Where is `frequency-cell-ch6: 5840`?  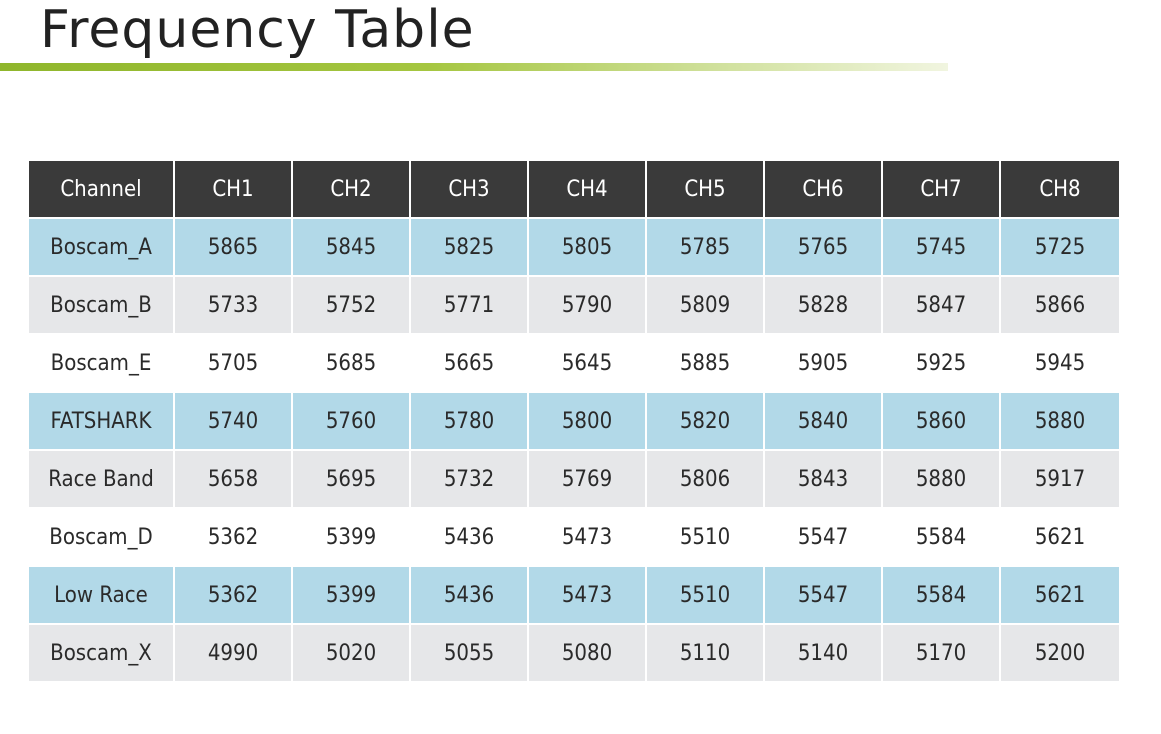
frequency-cell-ch6: 5840 is located at coordinates (824, 422).